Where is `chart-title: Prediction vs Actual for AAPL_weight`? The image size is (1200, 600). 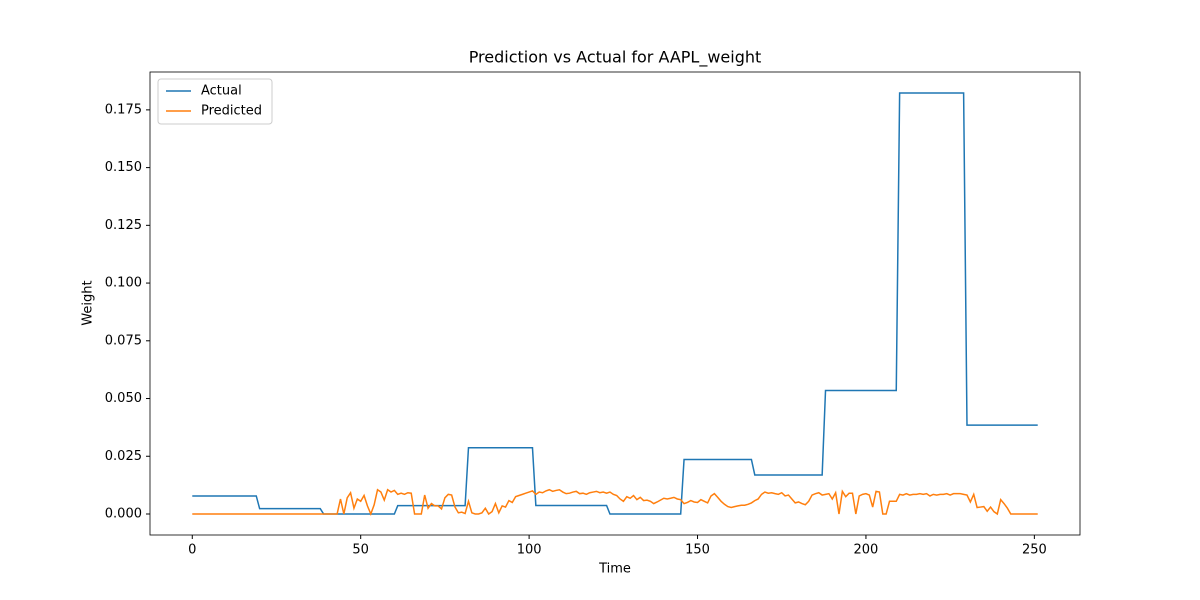
chart-title: Prediction vs Actual for AAPL_weight is located at coordinates (615, 58).